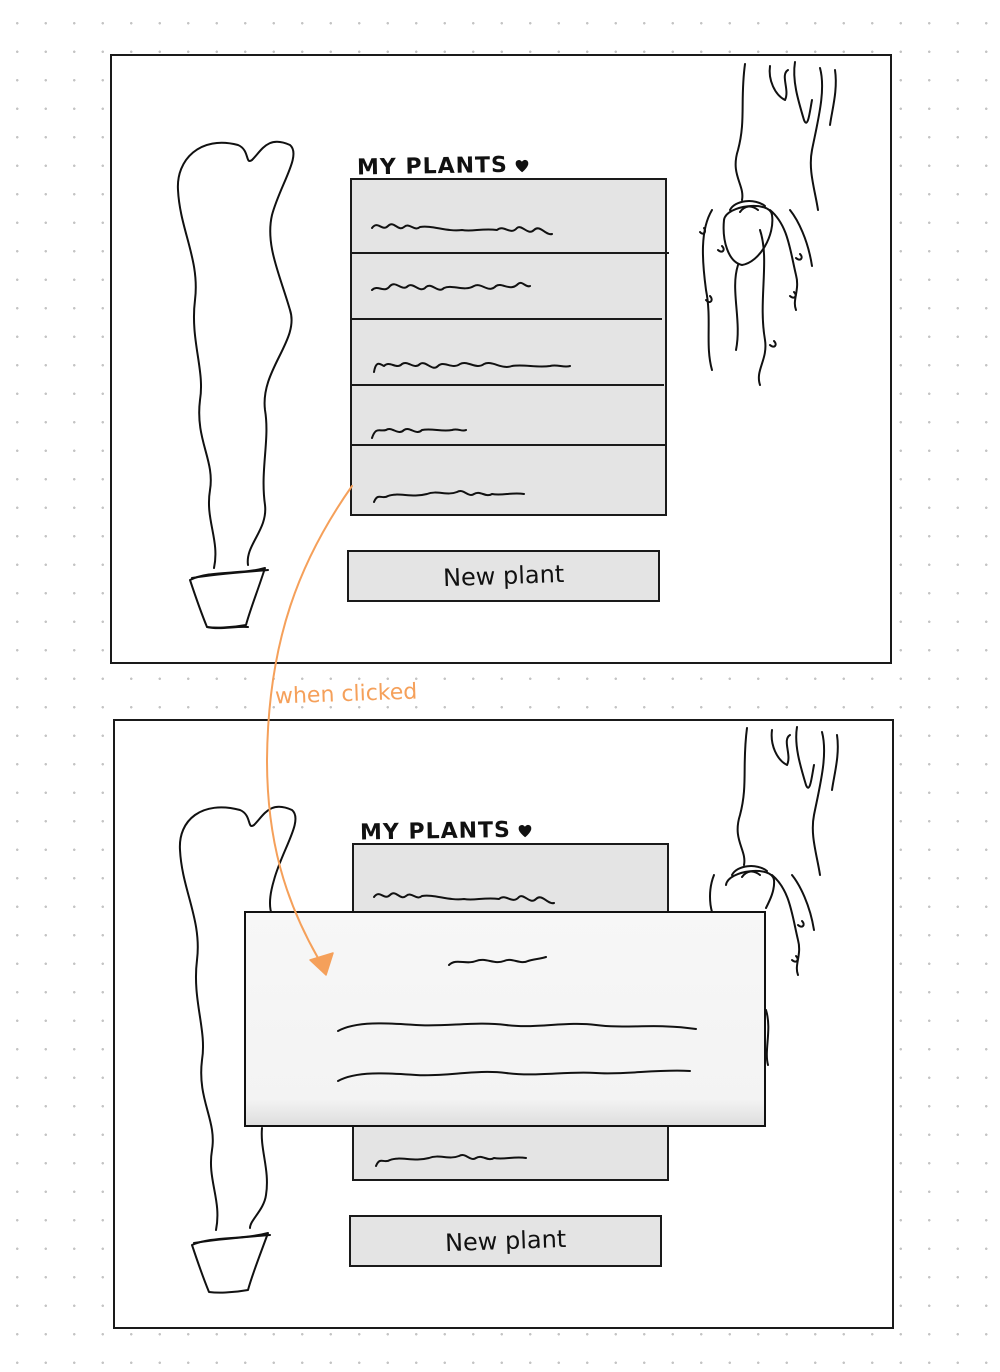 This screenshot has width=1000, height=1372. Describe the element at coordinates (346, 694) in the screenshot. I see `annotation-label: when clicked` at that location.